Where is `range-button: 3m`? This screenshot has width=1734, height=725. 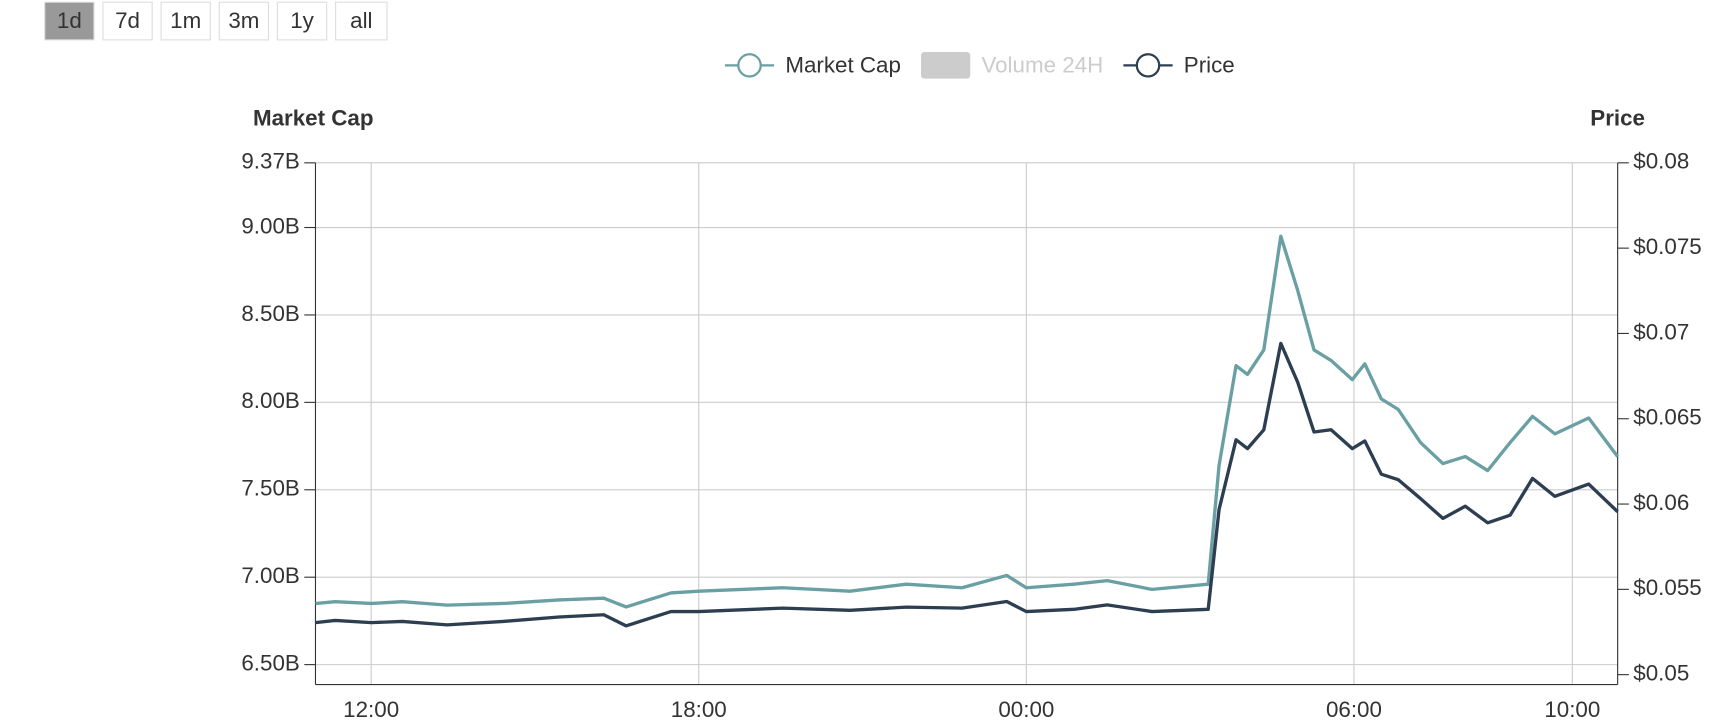
range-button: 3m is located at coordinates (244, 21).